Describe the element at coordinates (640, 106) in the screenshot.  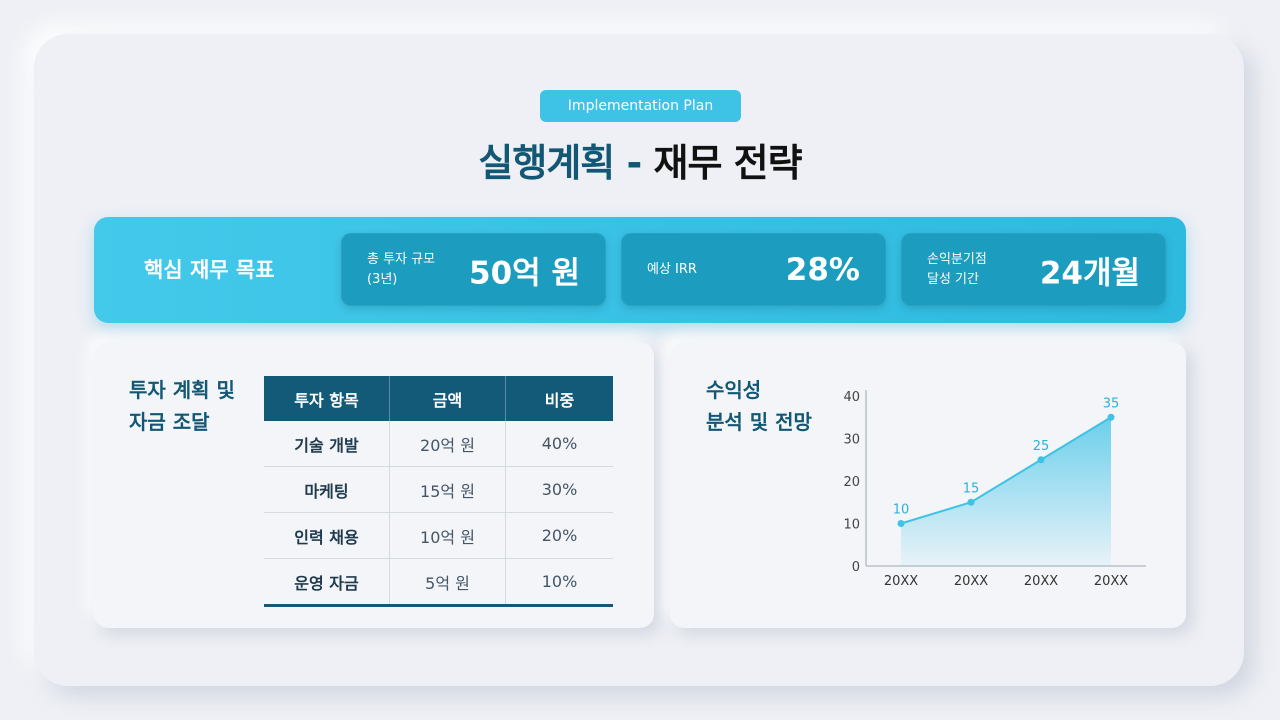
I see `section-badge: Implementation Plan` at that location.